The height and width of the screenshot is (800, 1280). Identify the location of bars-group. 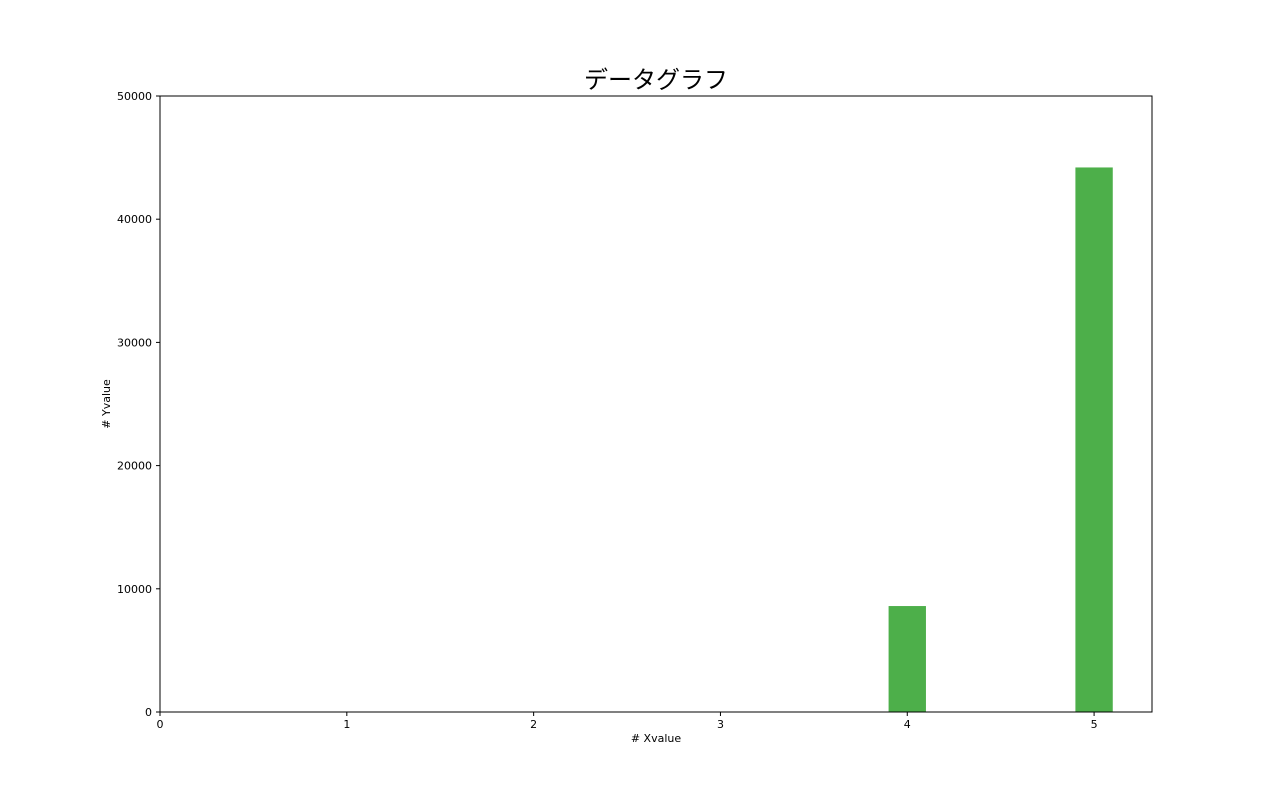
(1000, 439).